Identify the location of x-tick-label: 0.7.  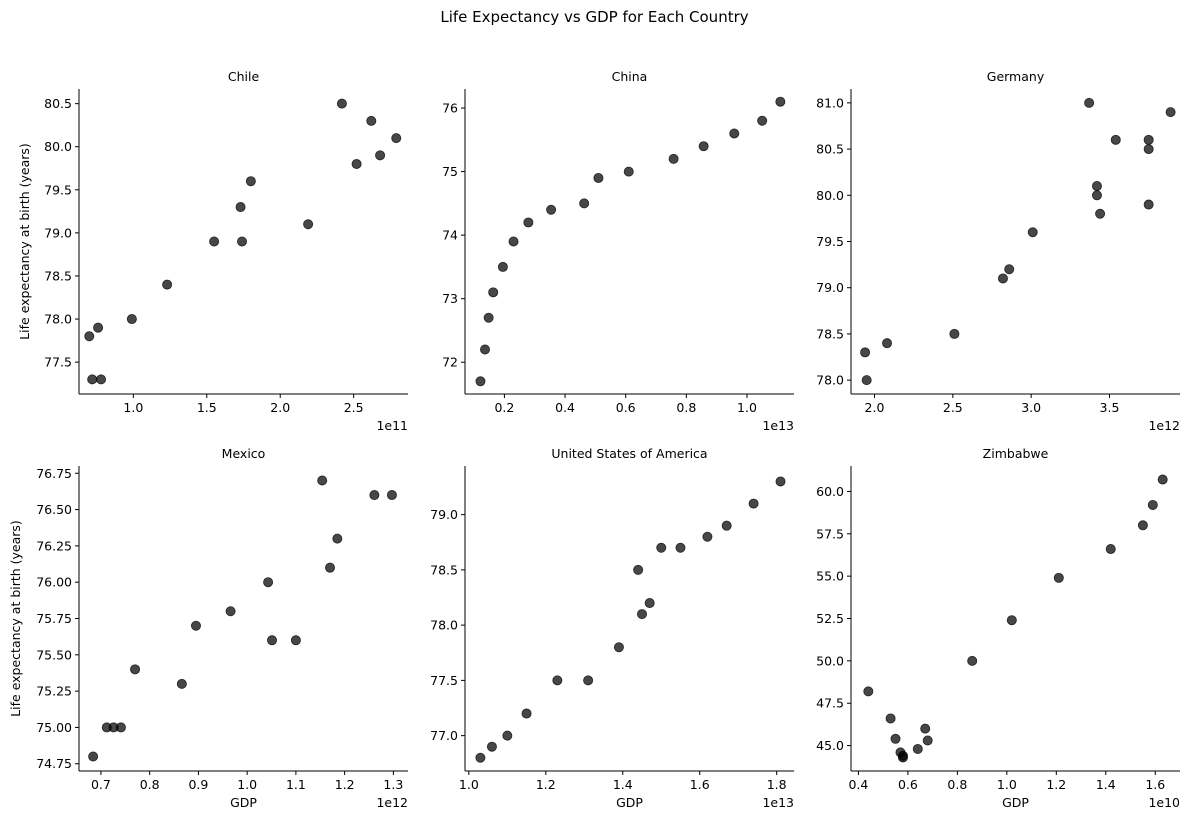
(101, 784).